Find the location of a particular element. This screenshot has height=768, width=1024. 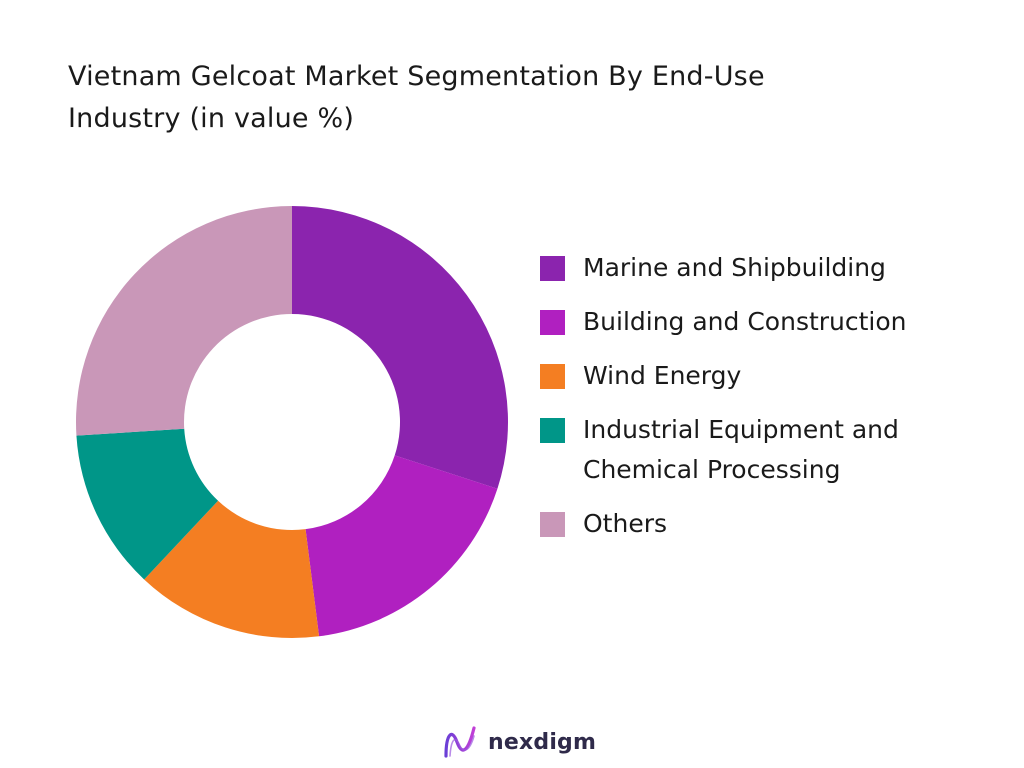

nexdigm-logo: nexdigm is located at coordinates (518, 742).